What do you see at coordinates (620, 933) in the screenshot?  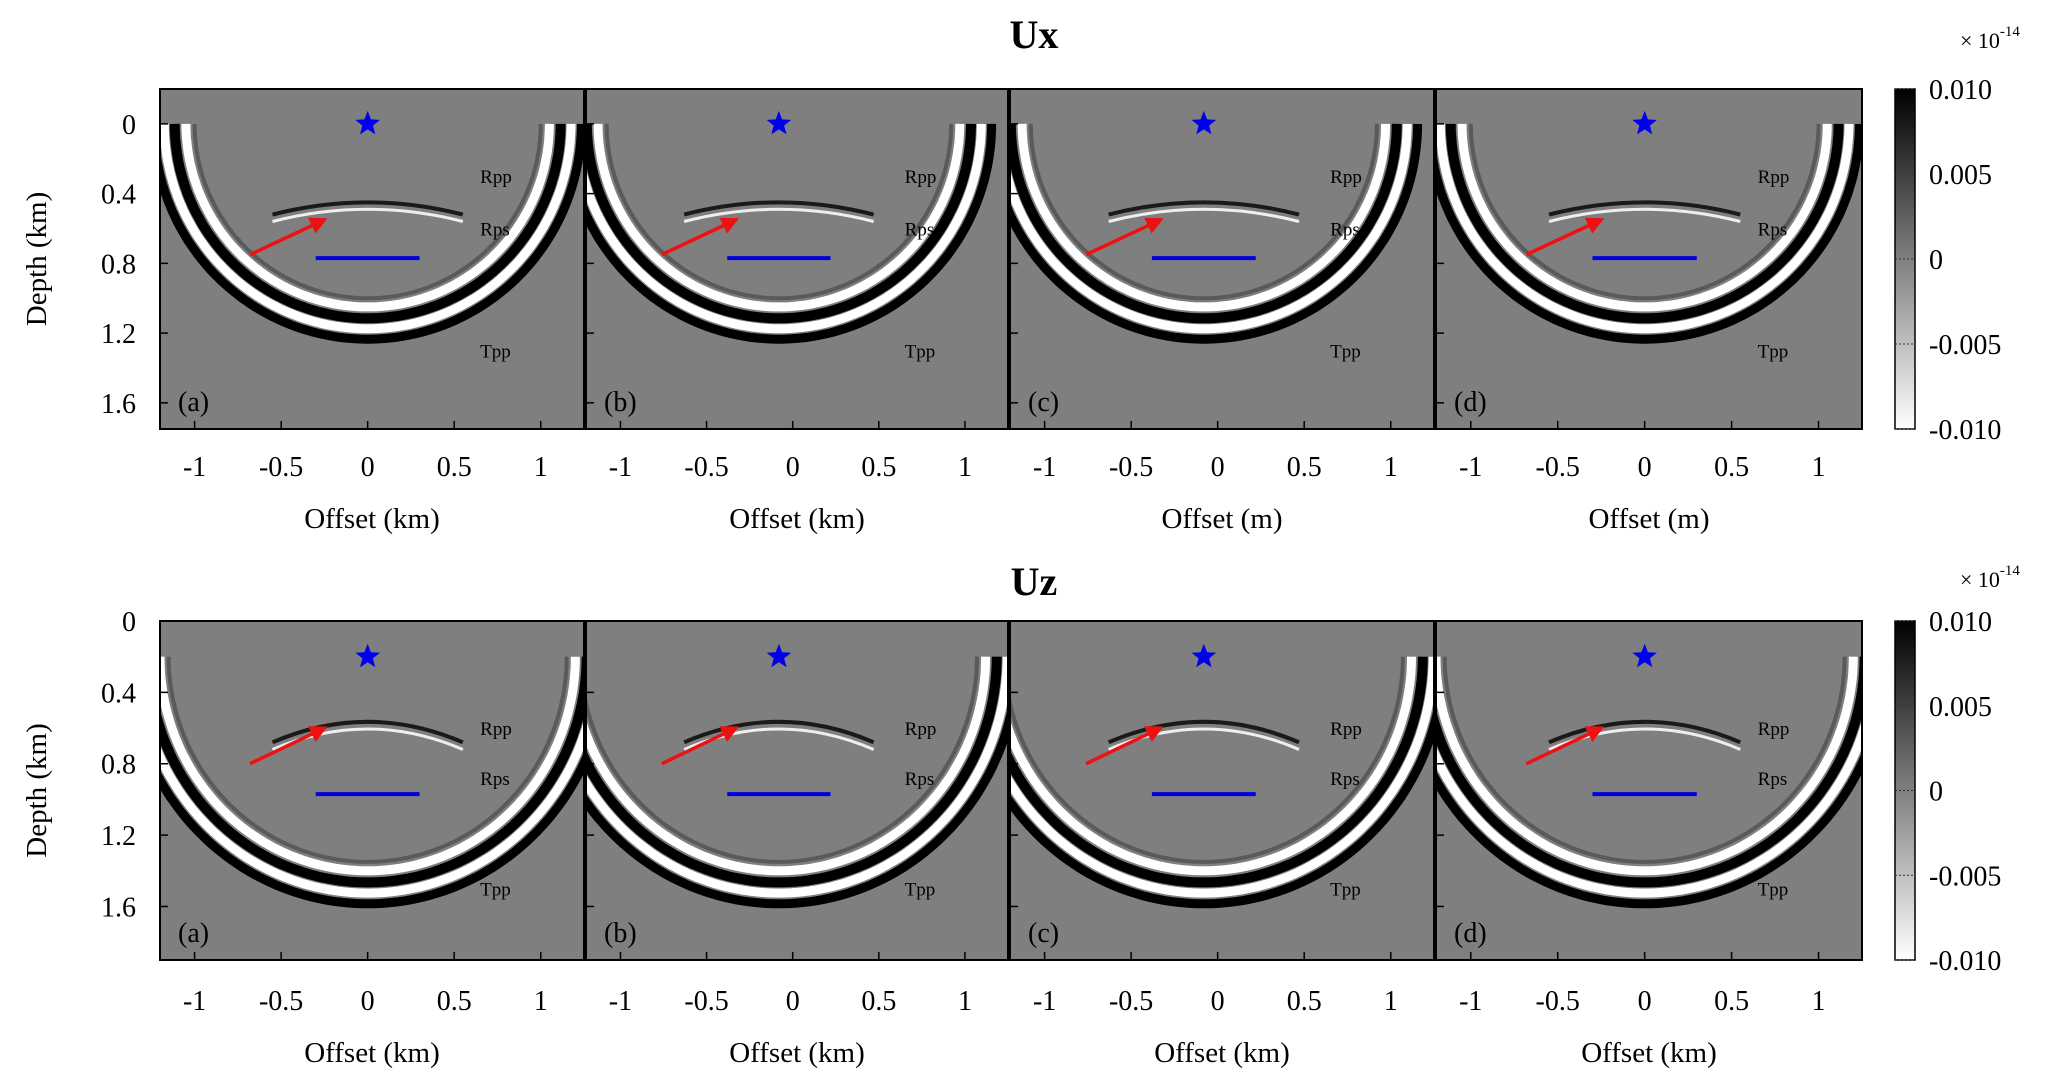 I see `panel-label: (b)` at bounding box center [620, 933].